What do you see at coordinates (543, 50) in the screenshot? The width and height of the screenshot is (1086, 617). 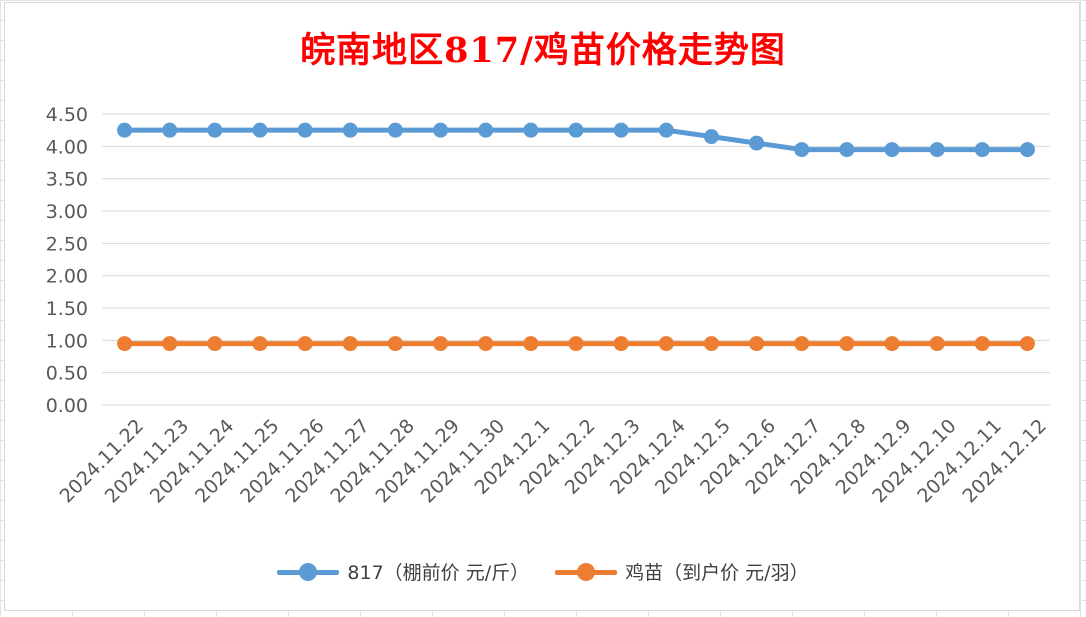 I see `chart-title: 皖南地区817/鸡苗价格走势图` at bounding box center [543, 50].